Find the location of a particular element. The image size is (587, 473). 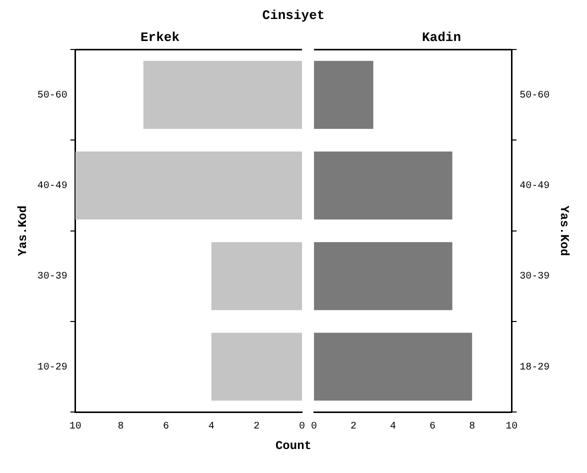

chart-title: Kadin is located at coordinates (442, 38).